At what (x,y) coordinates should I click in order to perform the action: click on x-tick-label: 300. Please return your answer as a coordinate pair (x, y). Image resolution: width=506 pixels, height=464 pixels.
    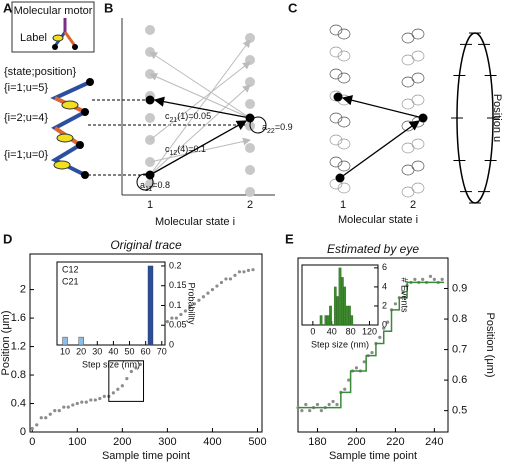
    Looking at the image, I should click on (167, 442).